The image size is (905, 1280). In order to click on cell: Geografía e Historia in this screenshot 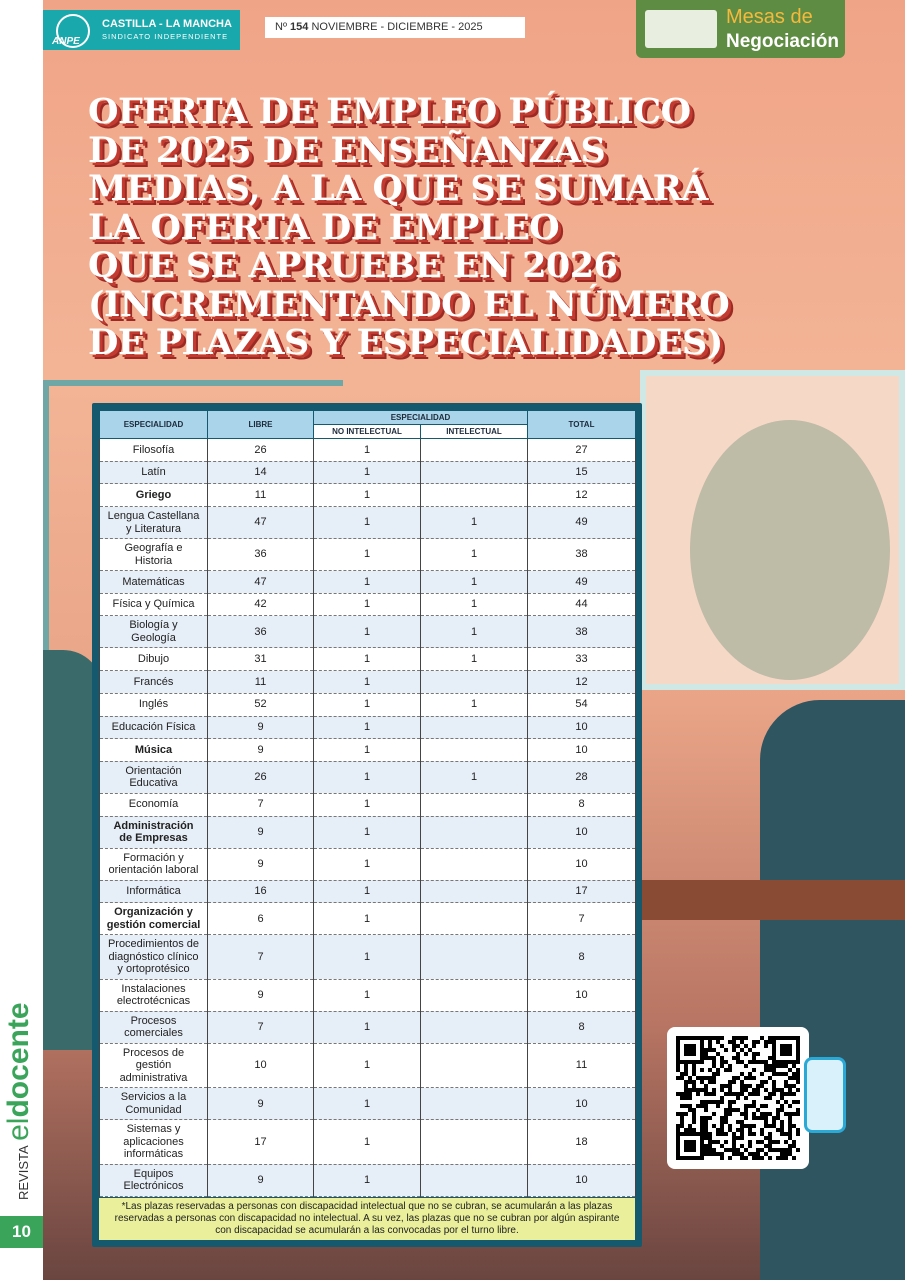, I will do `click(153, 555)`.